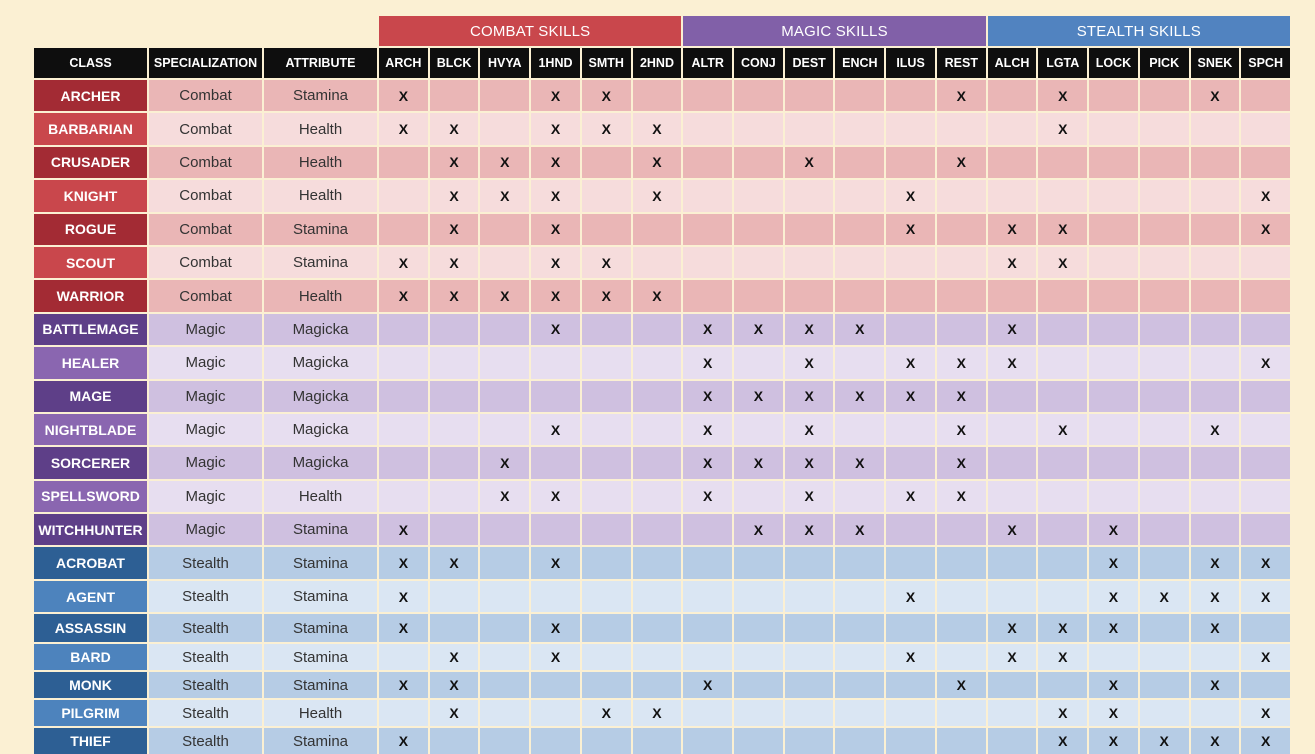  I want to click on skill-cell-witchhunter-1hnd, so click(555, 530).